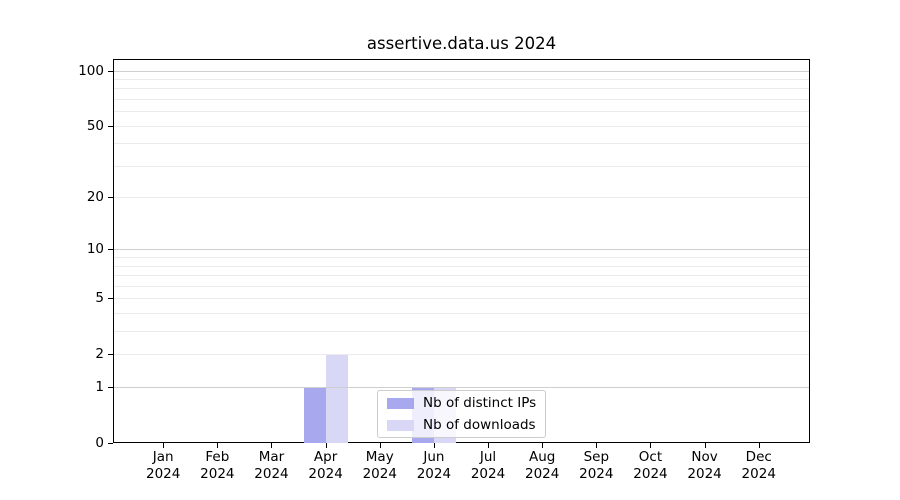 The image size is (900, 500). I want to click on x-tick-label: Sep 2024, so click(596, 465).